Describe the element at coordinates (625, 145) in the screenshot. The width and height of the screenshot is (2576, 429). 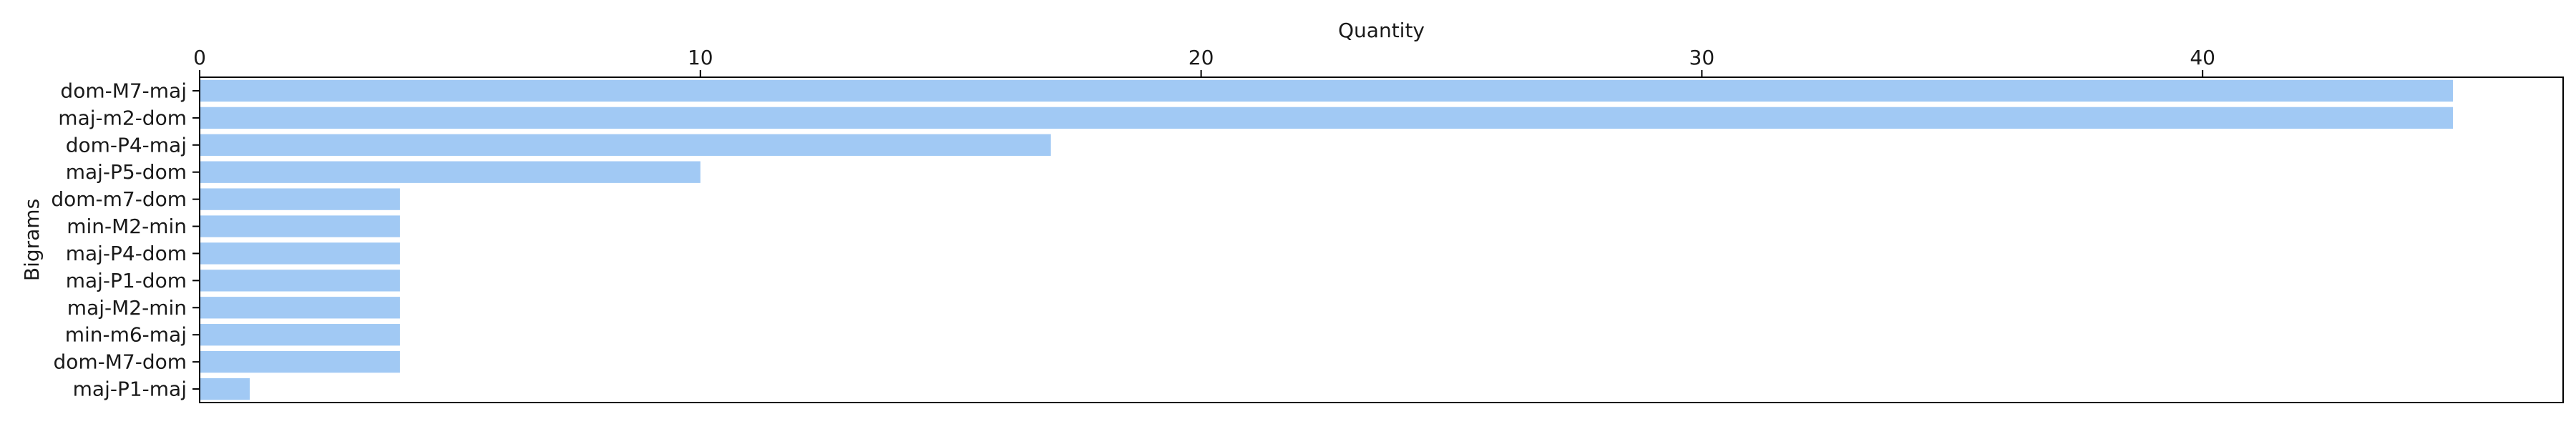
I see `bar-dom-P4-maj` at that location.